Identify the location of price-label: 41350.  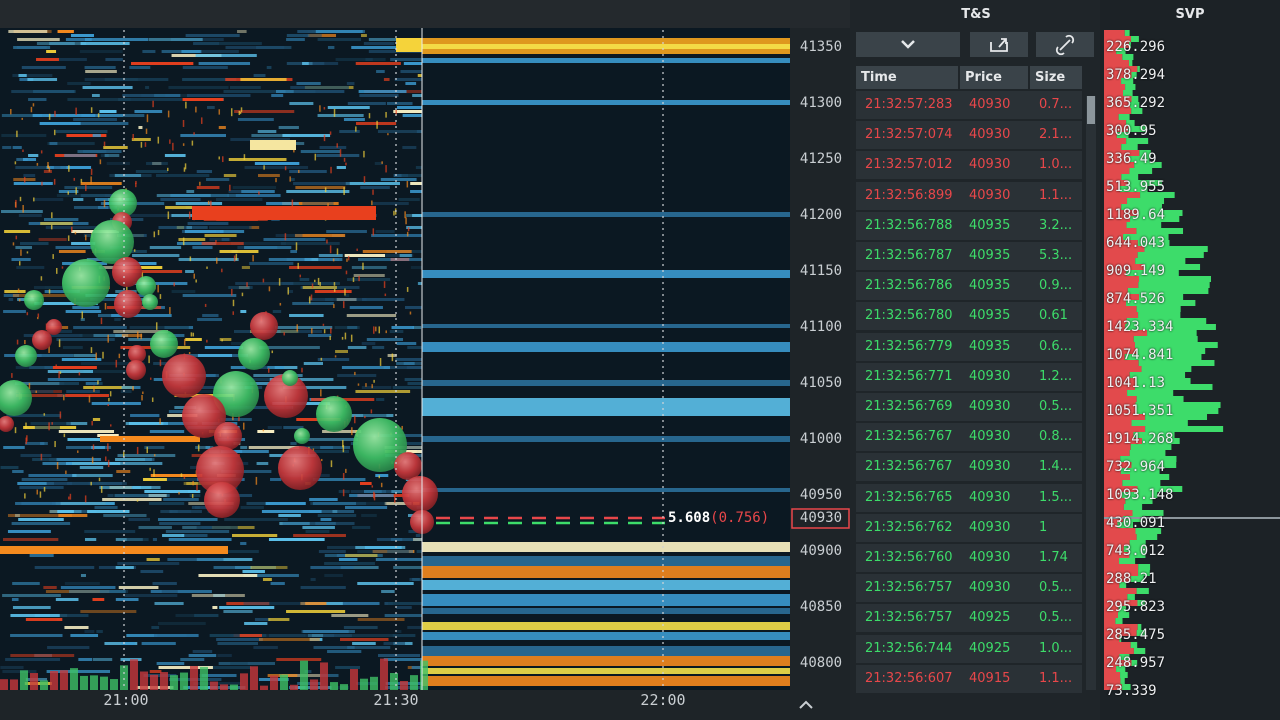
(821, 47).